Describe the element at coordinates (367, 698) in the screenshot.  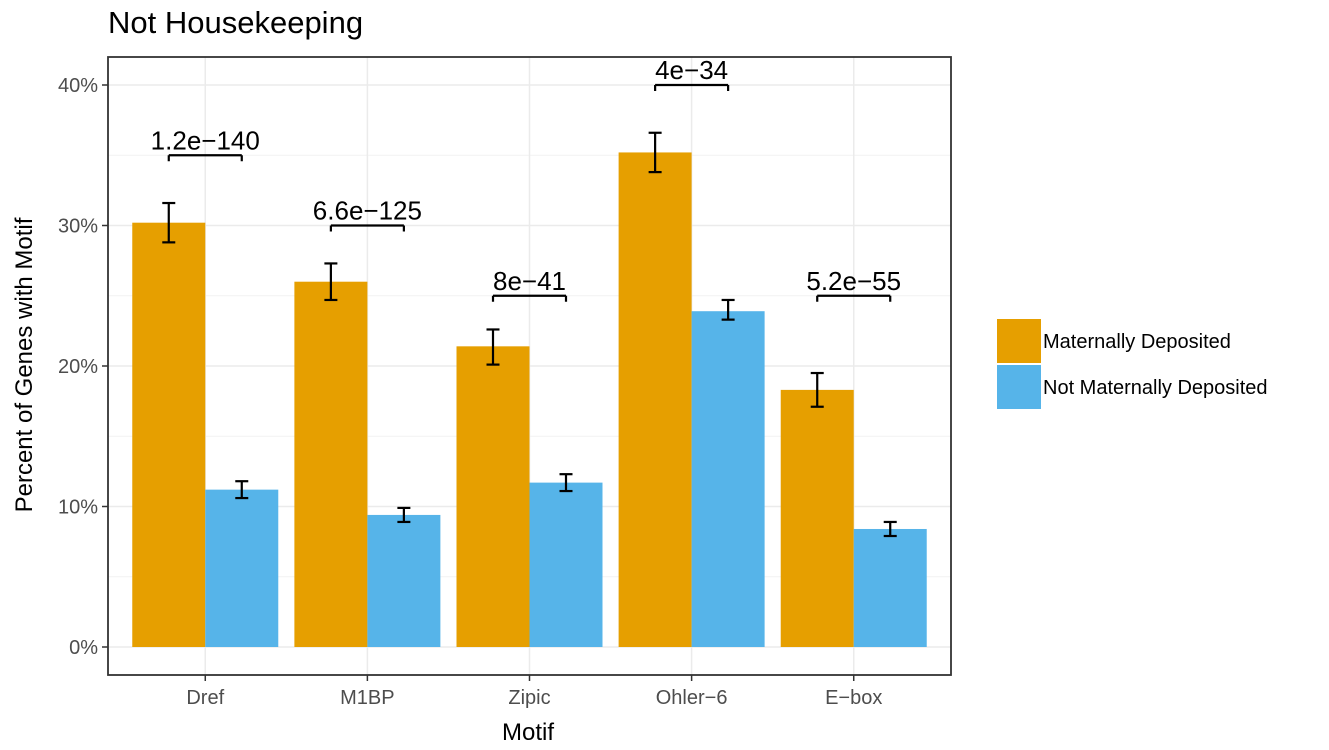
I see `x-tick-label: M1BP` at that location.